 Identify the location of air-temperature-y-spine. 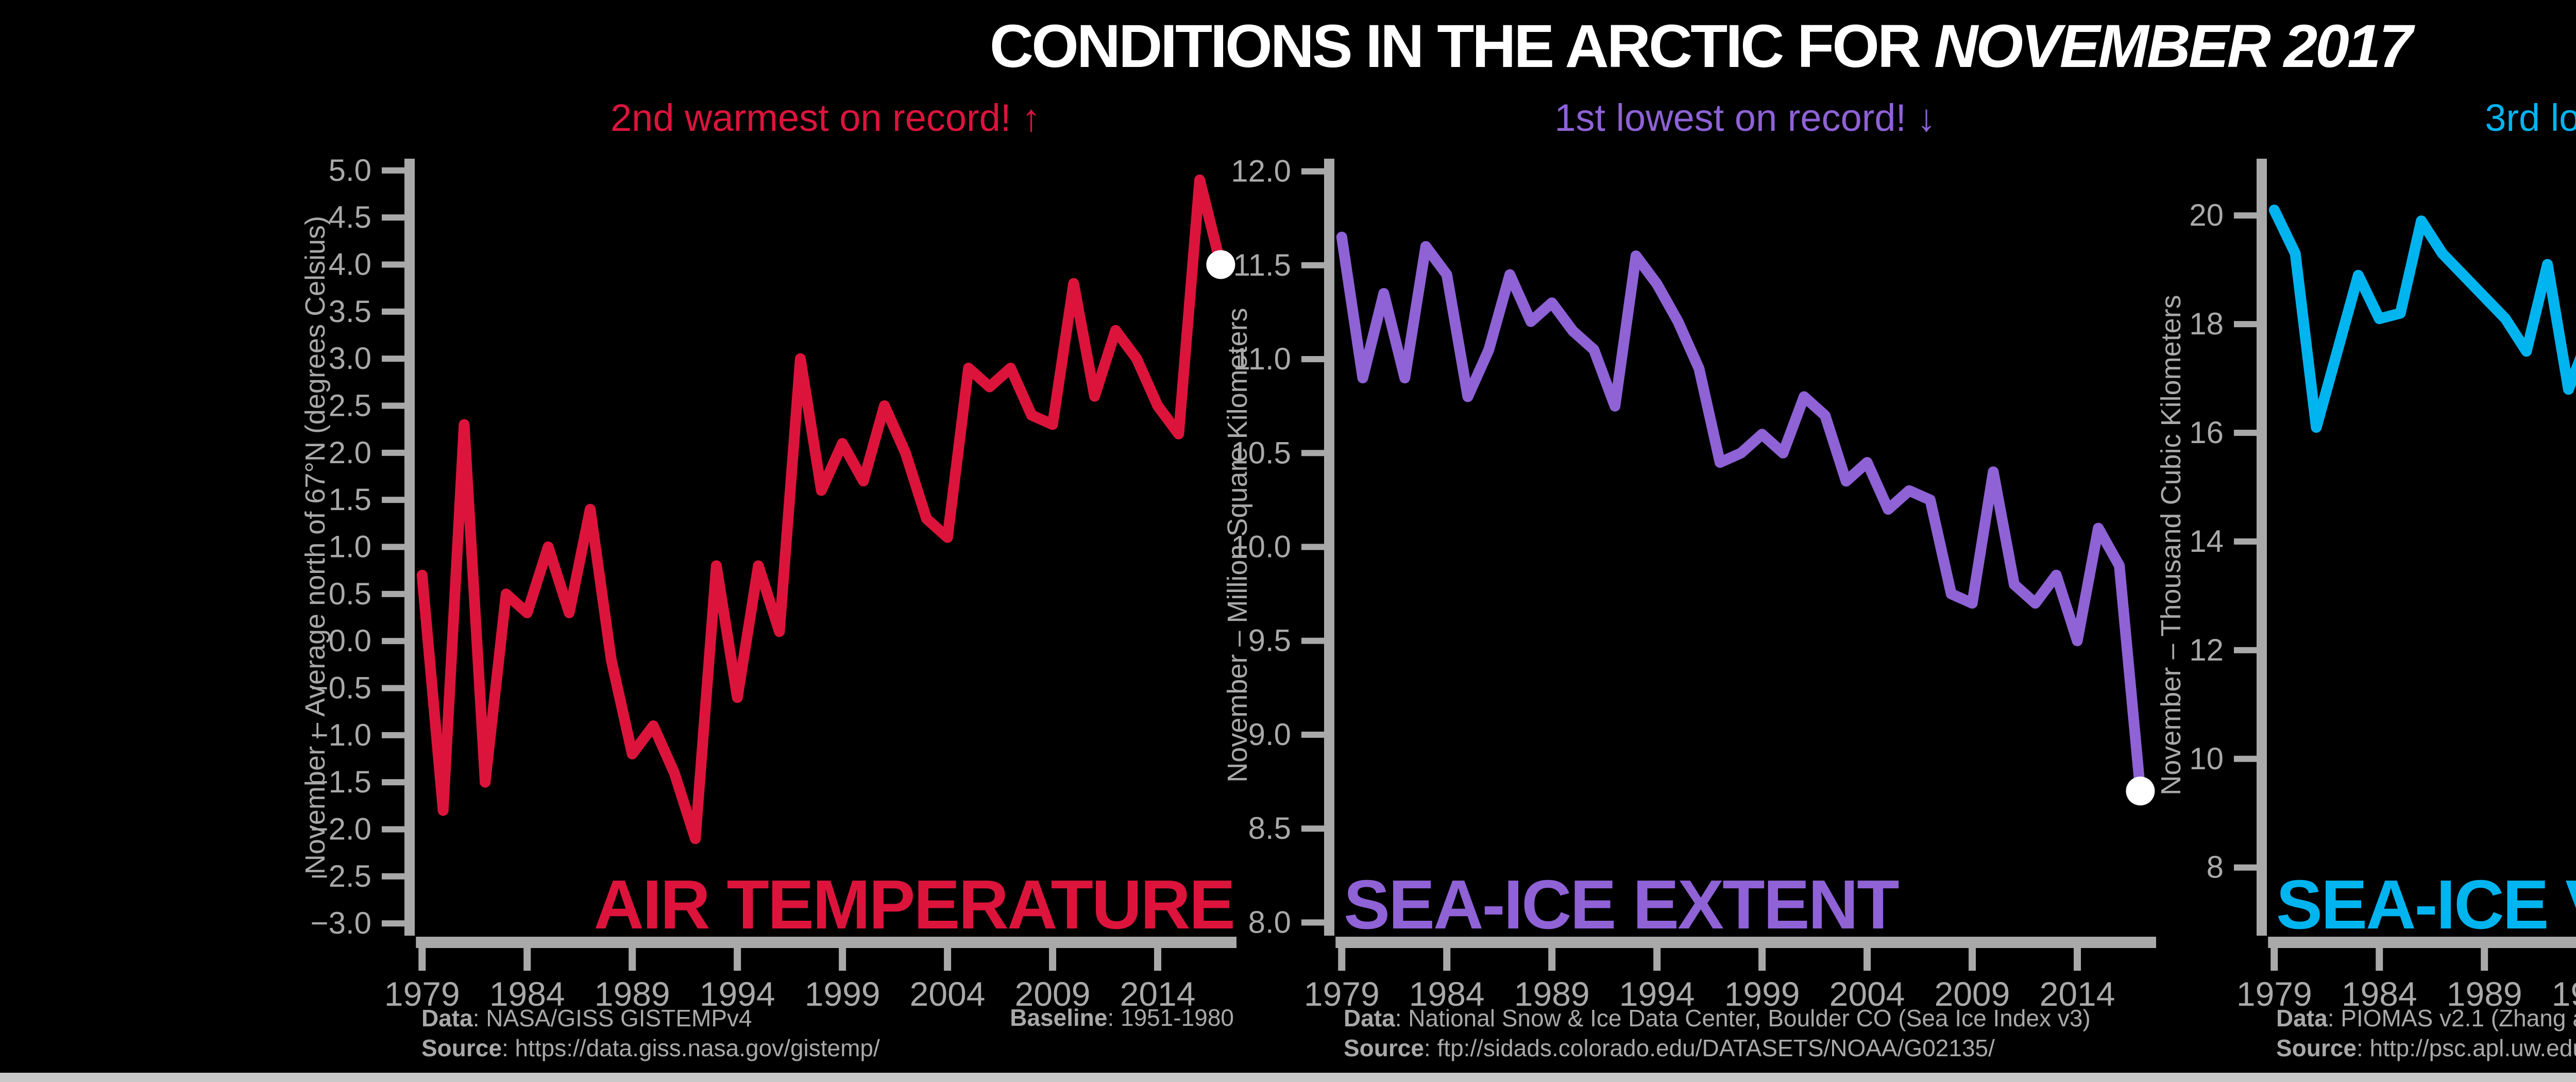
(409, 547).